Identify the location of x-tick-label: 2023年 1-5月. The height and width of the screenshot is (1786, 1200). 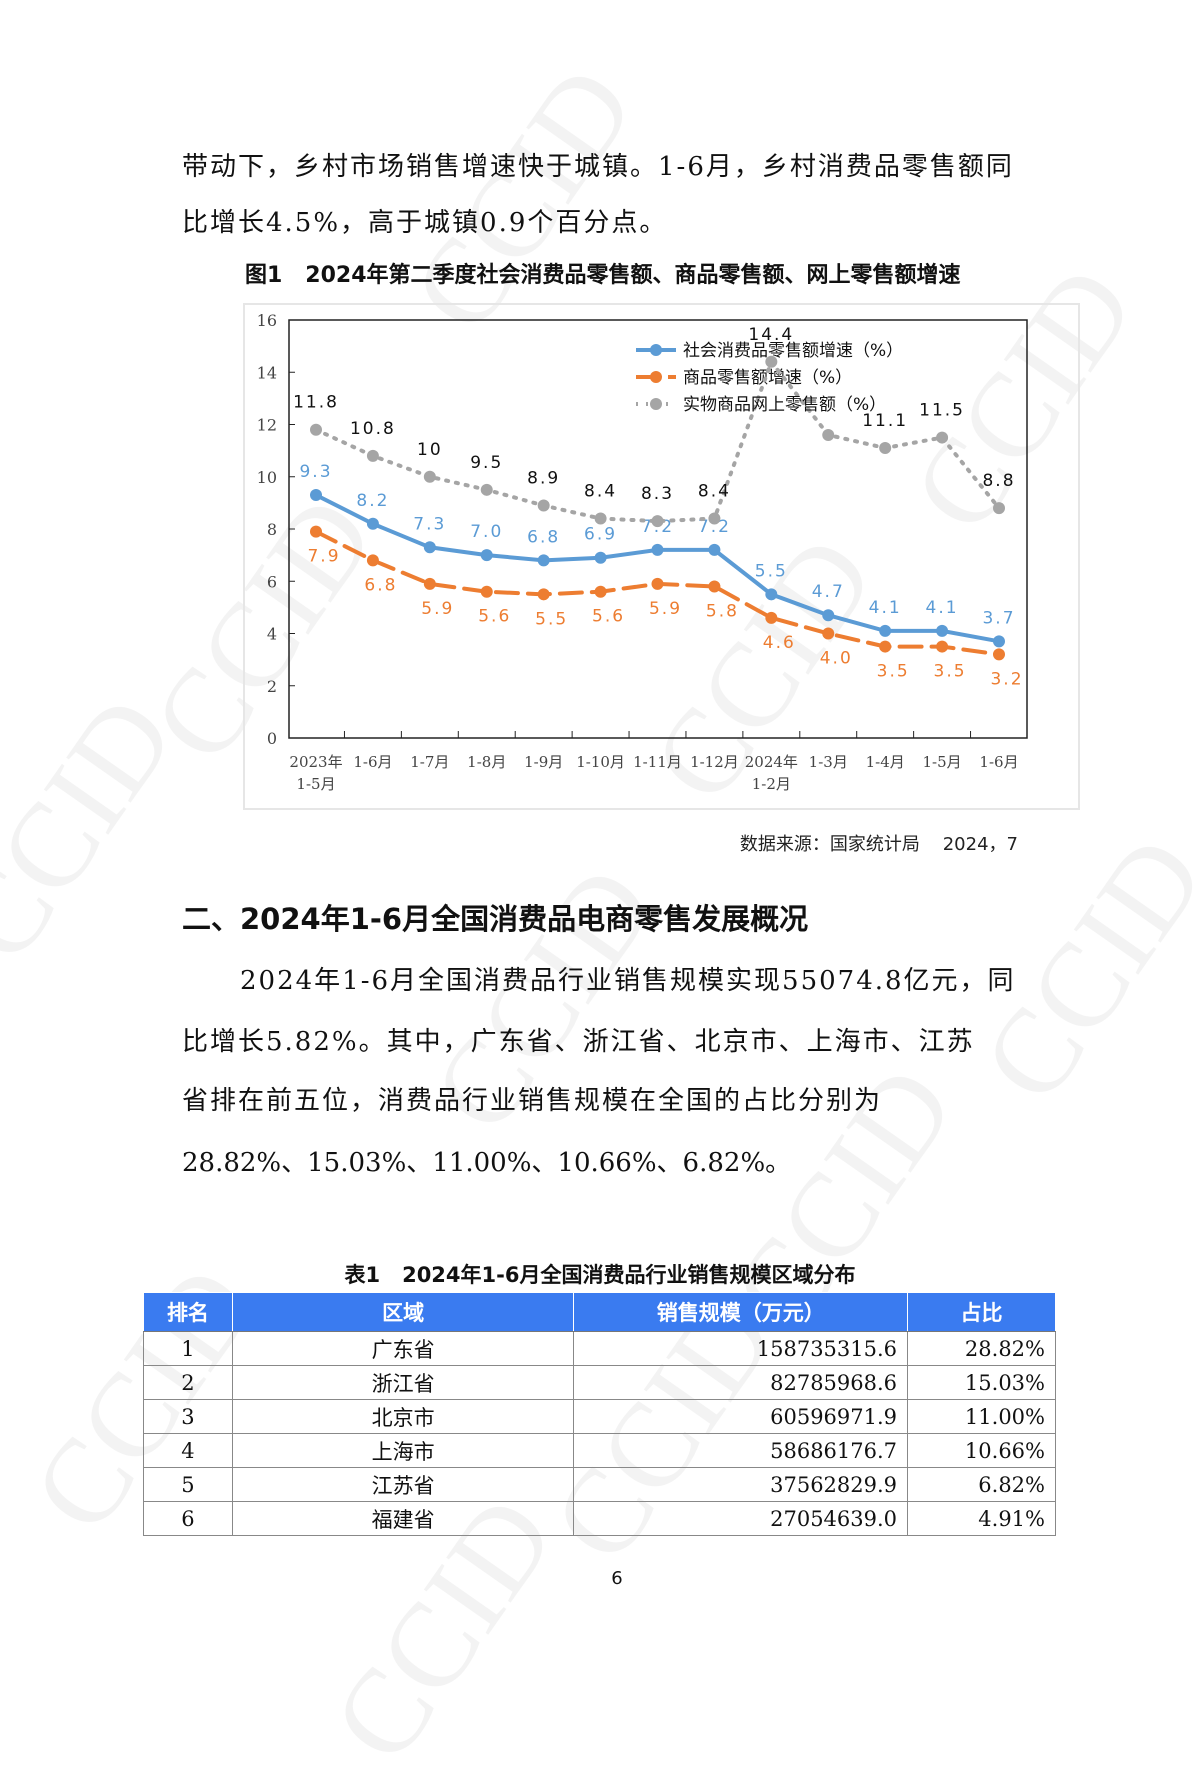
(315, 773).